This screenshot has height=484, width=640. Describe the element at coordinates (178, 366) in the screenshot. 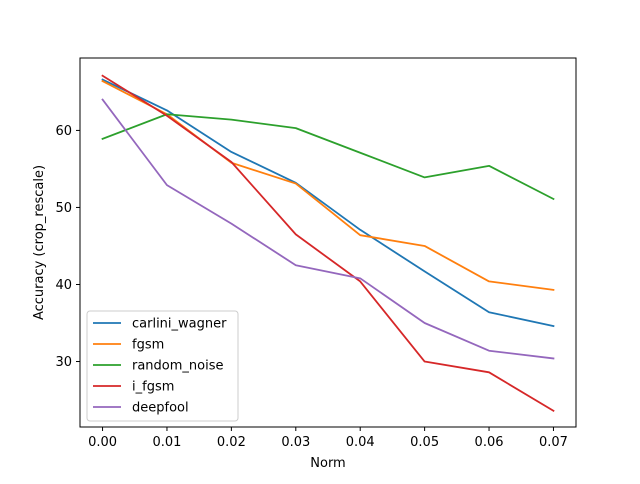

I see `legend-label: random_noise` at that location.